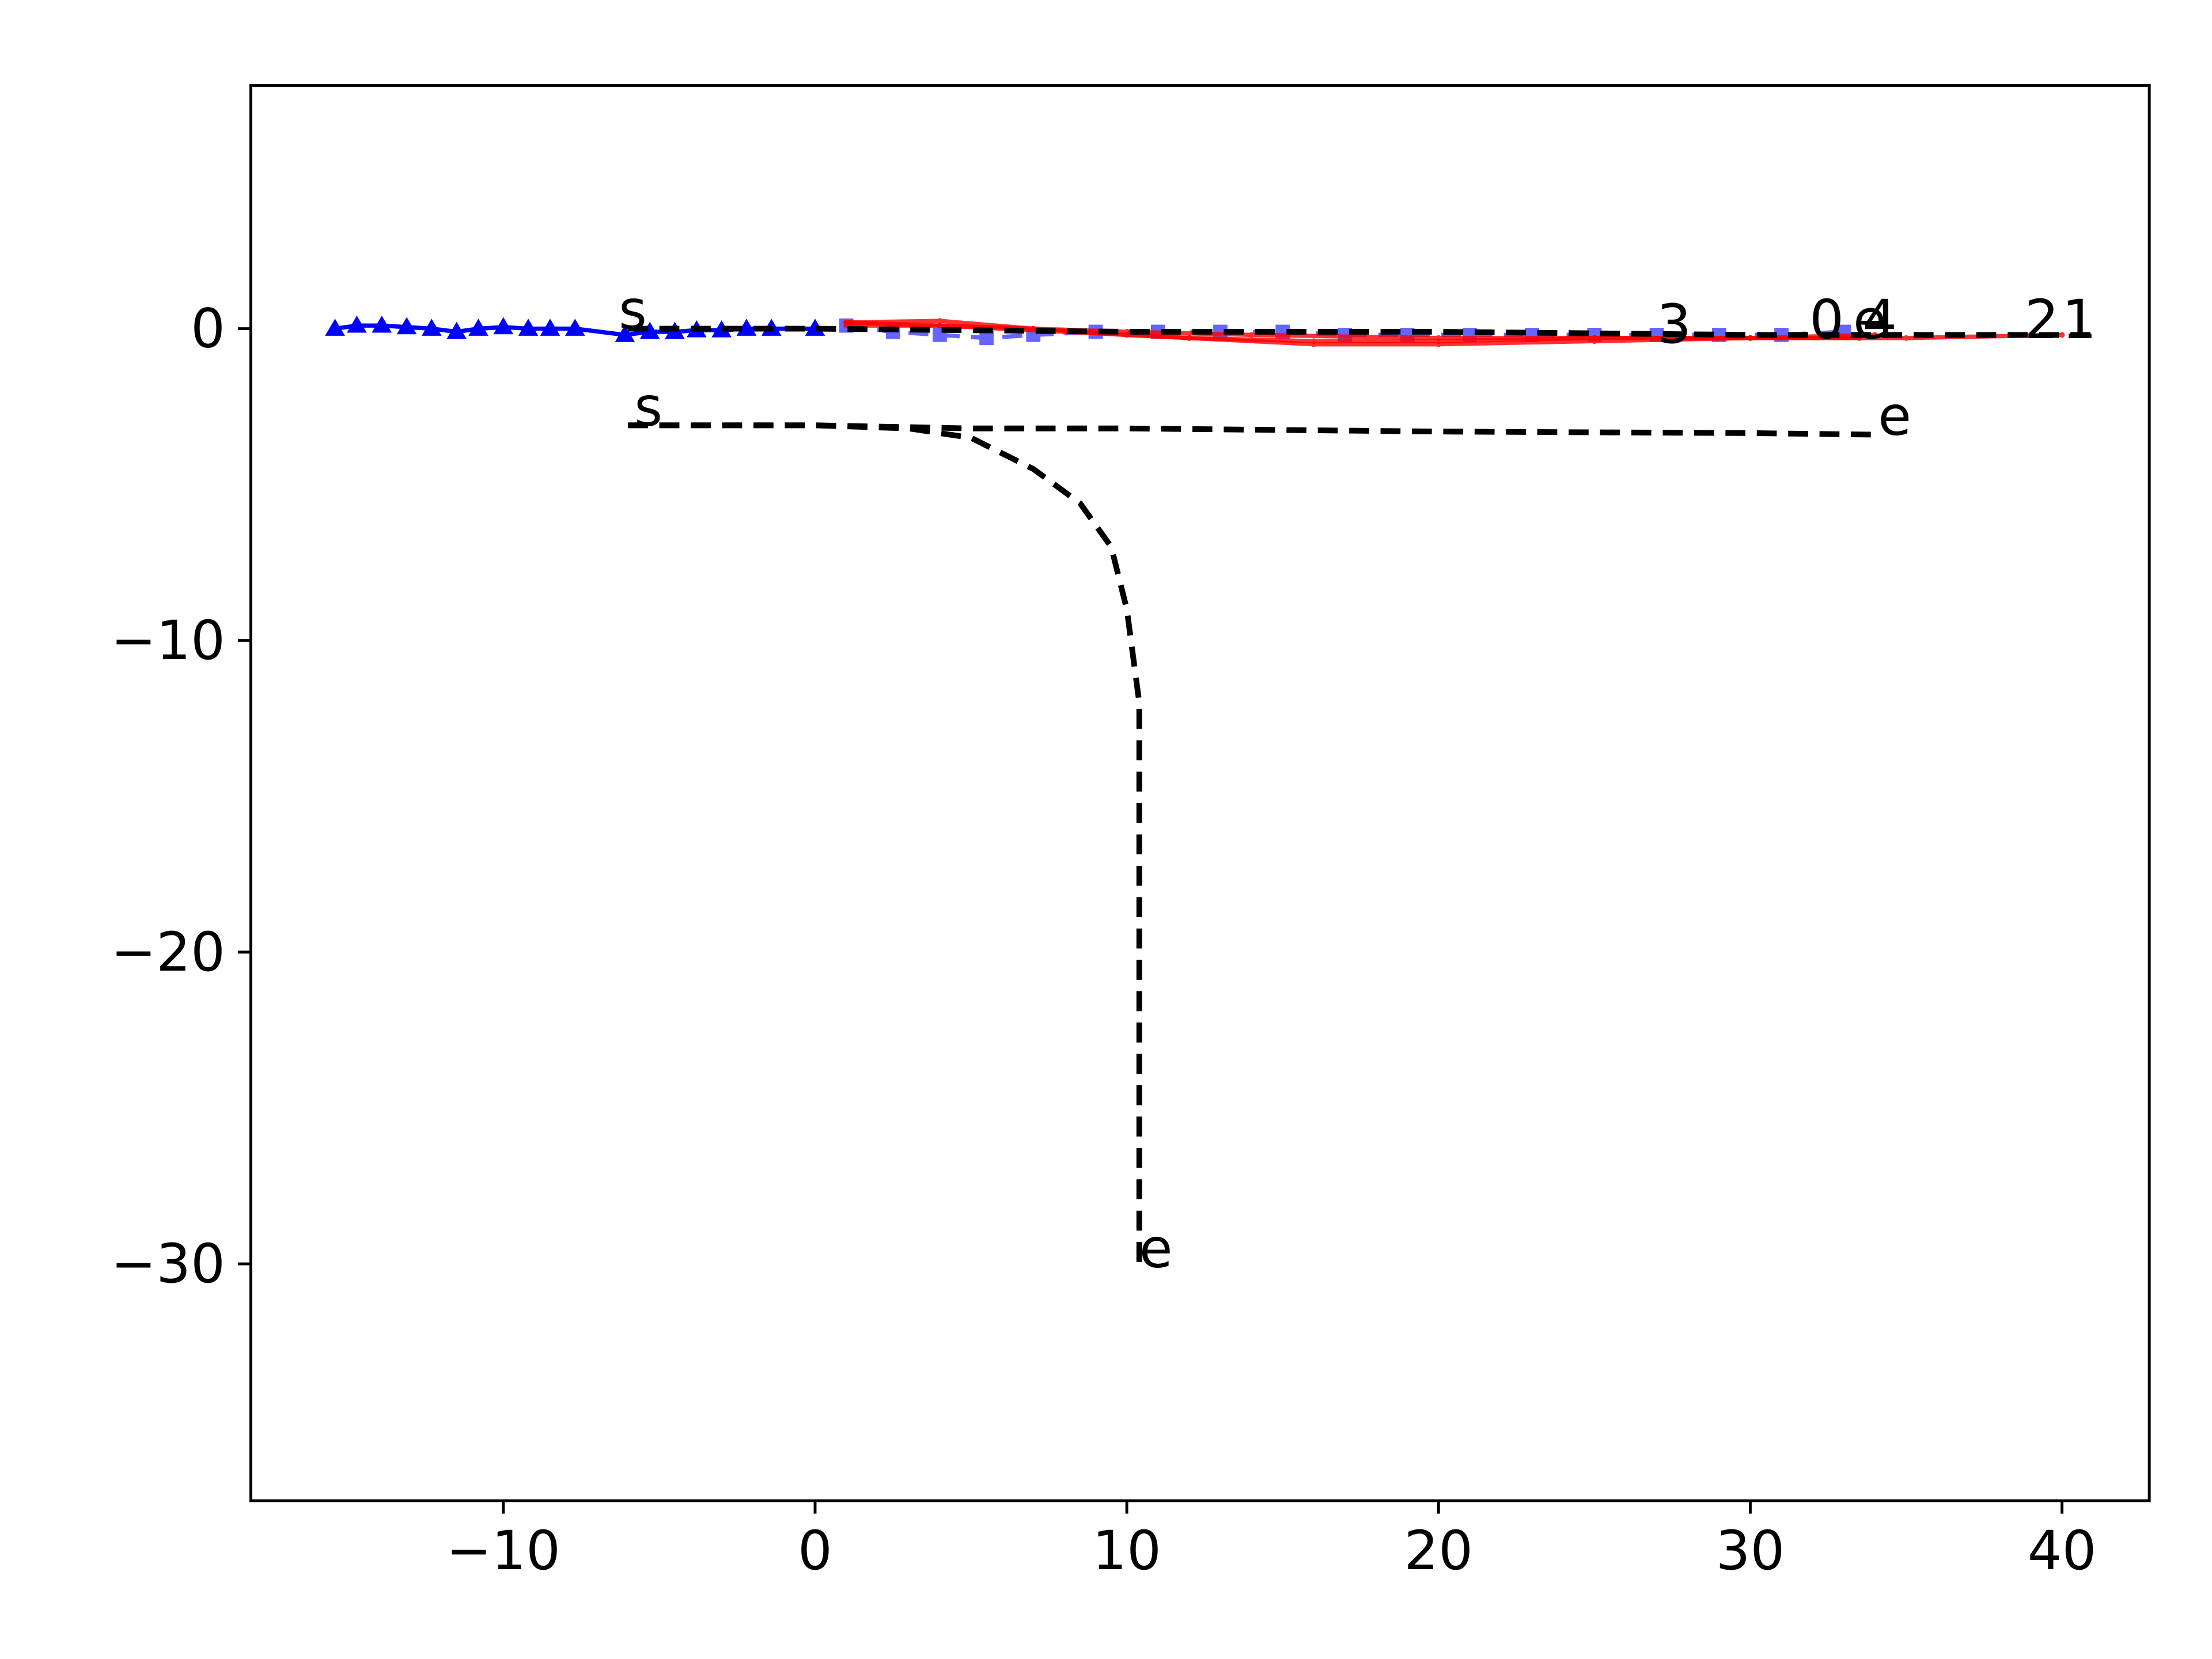 This screenshot has width=2212, height=1659. What do you see at coordinates (1750, 1551) in the screenshot?
I see `x-tick-label: 30` at bounding box center [1750, 1551].